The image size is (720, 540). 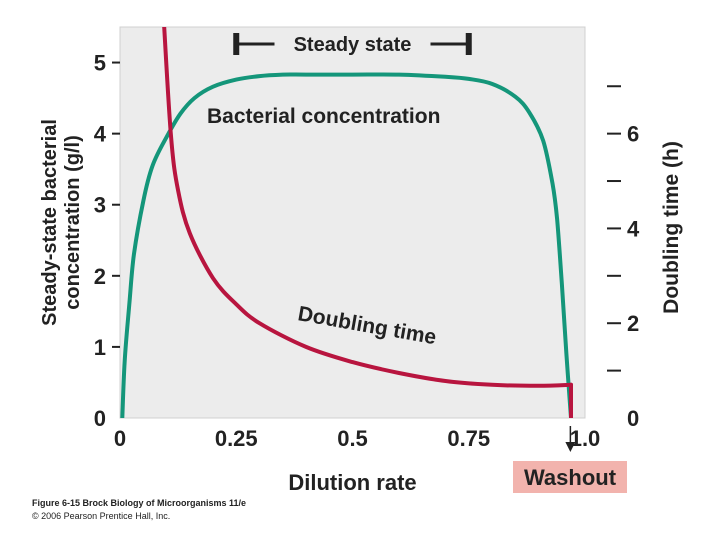 What do you see at coordinates (623, 258) in the screenshot?
I see `right-axis-ticks: 0 2 4 6` at bounding box center [623, 258].